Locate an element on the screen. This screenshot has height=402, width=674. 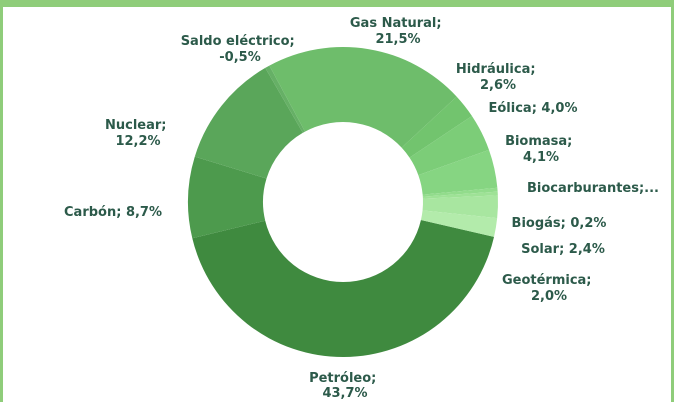
label-biomasa-line2: 4,1% is located at coordinates (541, 157).